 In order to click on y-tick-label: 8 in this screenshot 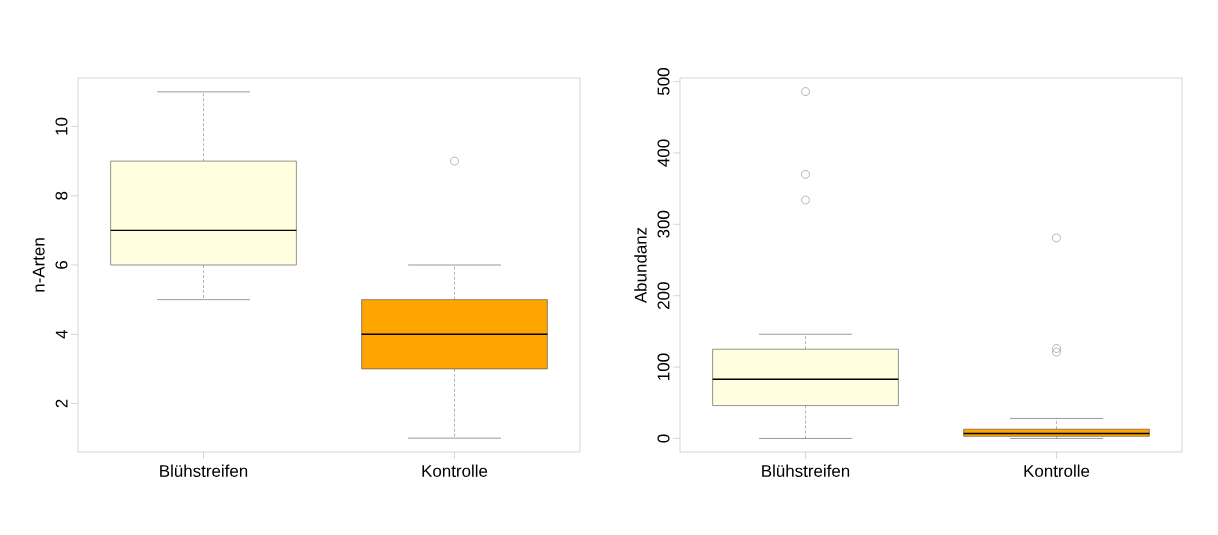, I will do `click(61, 195)`.